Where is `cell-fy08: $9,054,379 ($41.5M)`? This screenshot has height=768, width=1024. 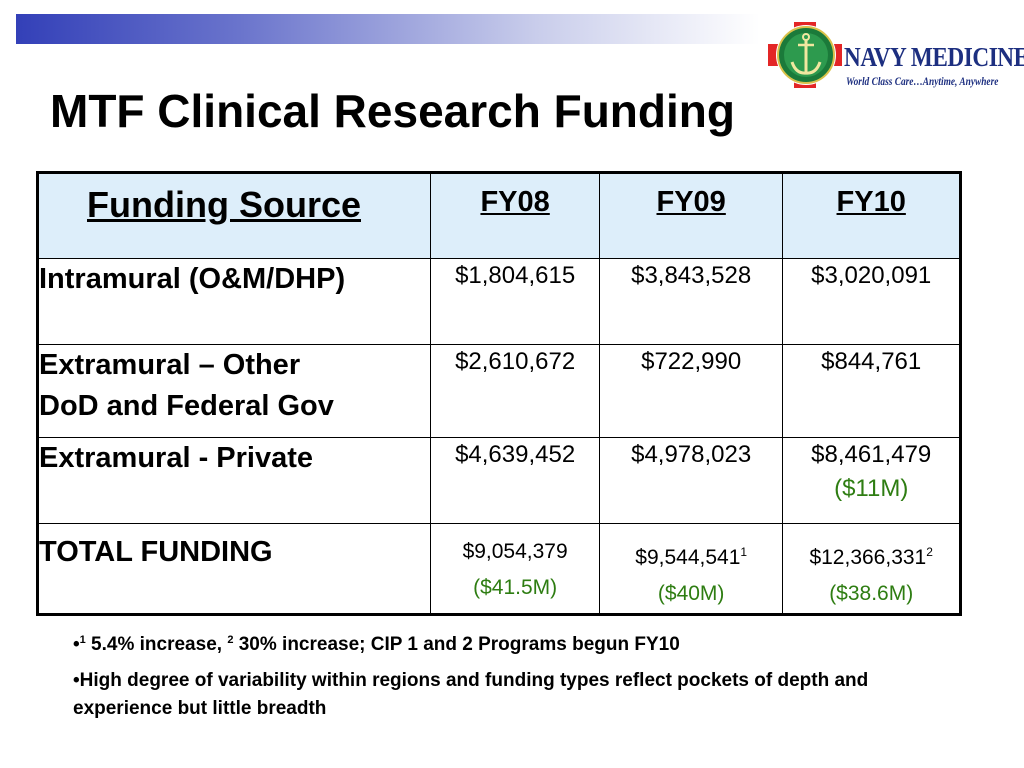
cell-fy08: $9,054,379 ($41.5M) is located at coordinates (515, 569).